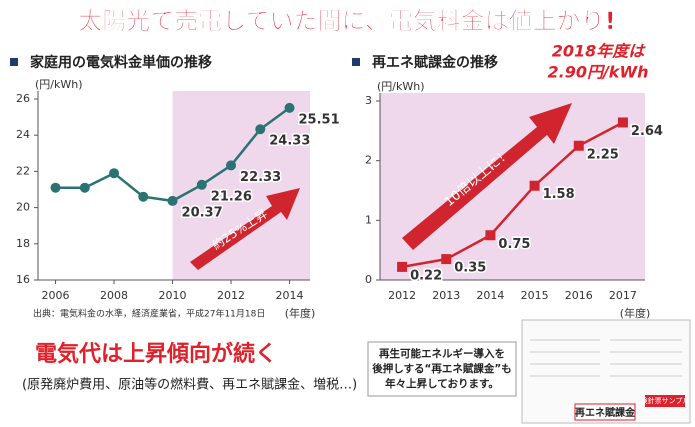  I want to click on sample-tag: 検針票サンプル, so click(665, 400).